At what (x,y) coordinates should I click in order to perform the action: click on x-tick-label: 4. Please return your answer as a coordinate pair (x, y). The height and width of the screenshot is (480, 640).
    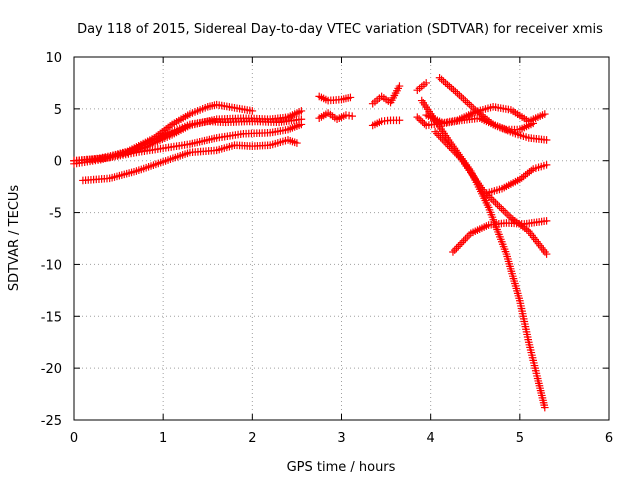
    Looking at the image, I should click on (431, 438).